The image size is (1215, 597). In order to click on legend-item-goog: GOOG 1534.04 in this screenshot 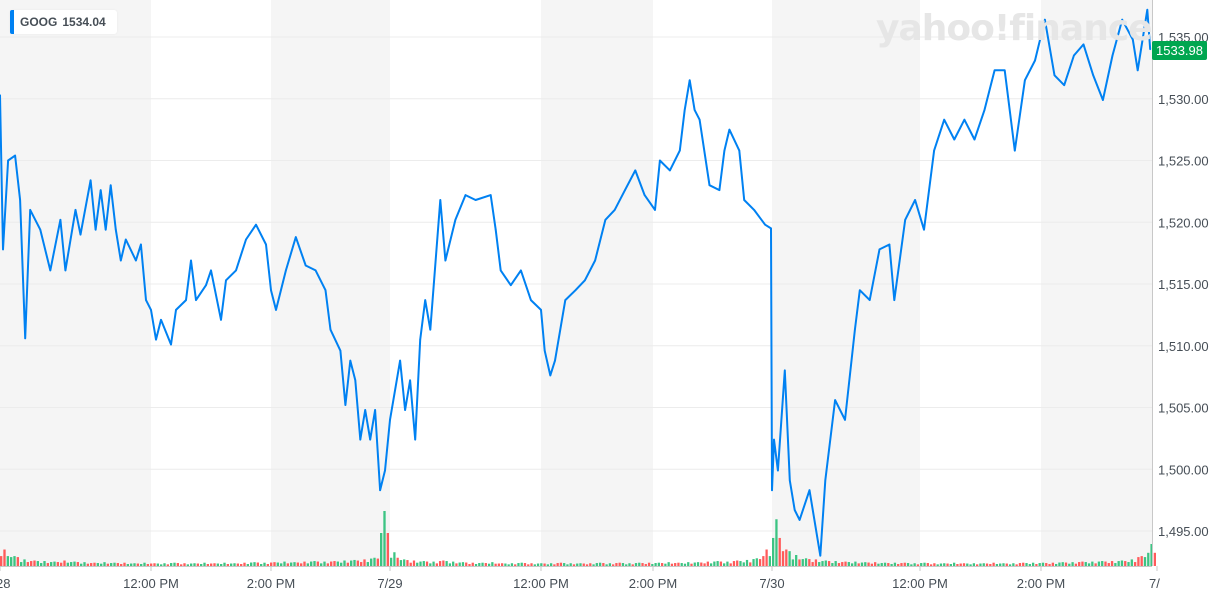, I will do `click(63, 22)`.